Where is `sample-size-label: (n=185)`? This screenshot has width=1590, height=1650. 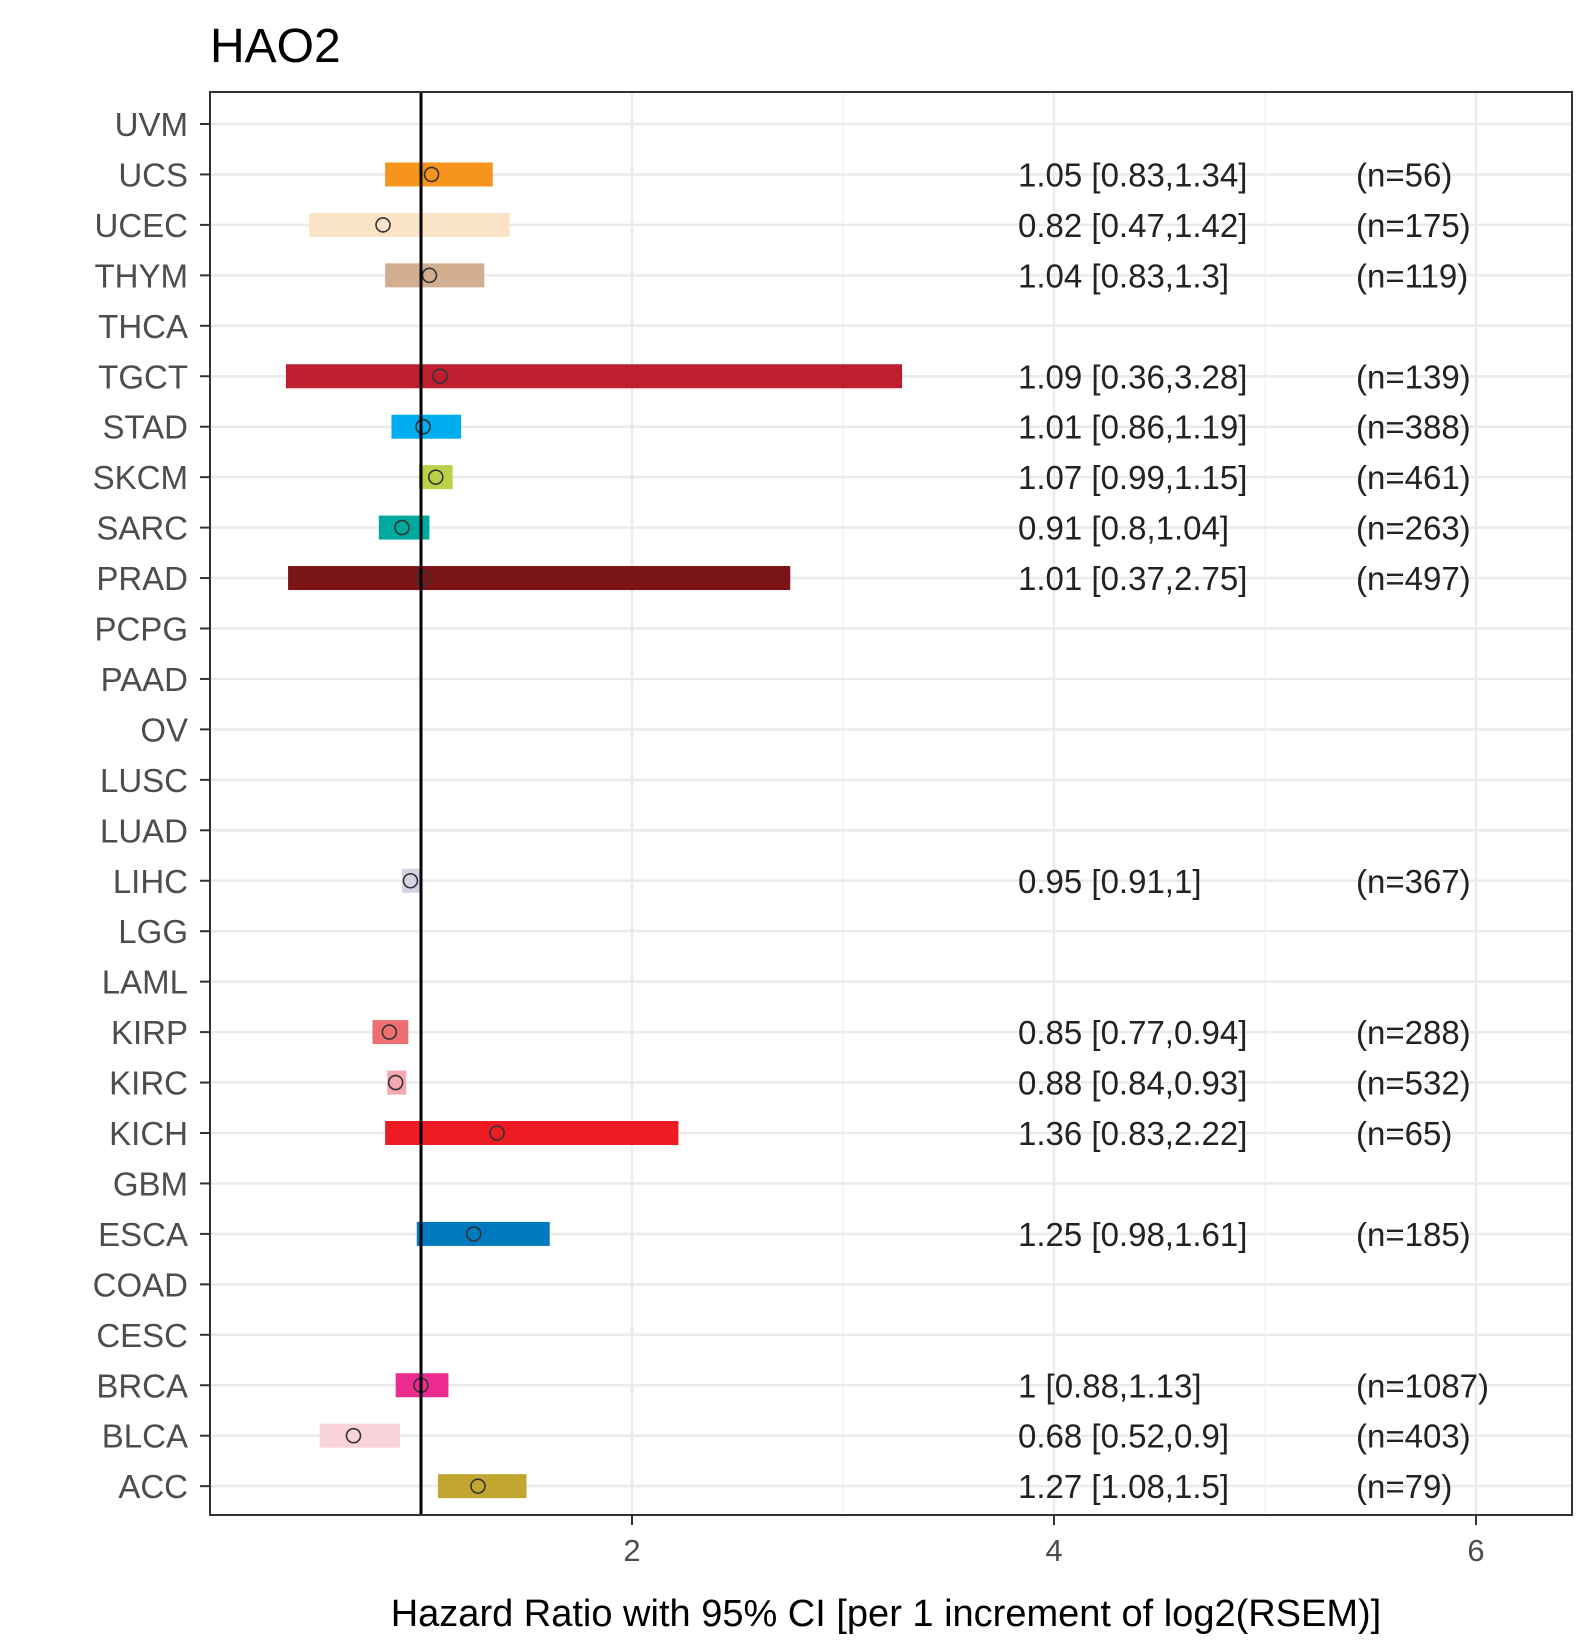 sample-size-label: (n=185) is located at coordinates (1413, 1234).